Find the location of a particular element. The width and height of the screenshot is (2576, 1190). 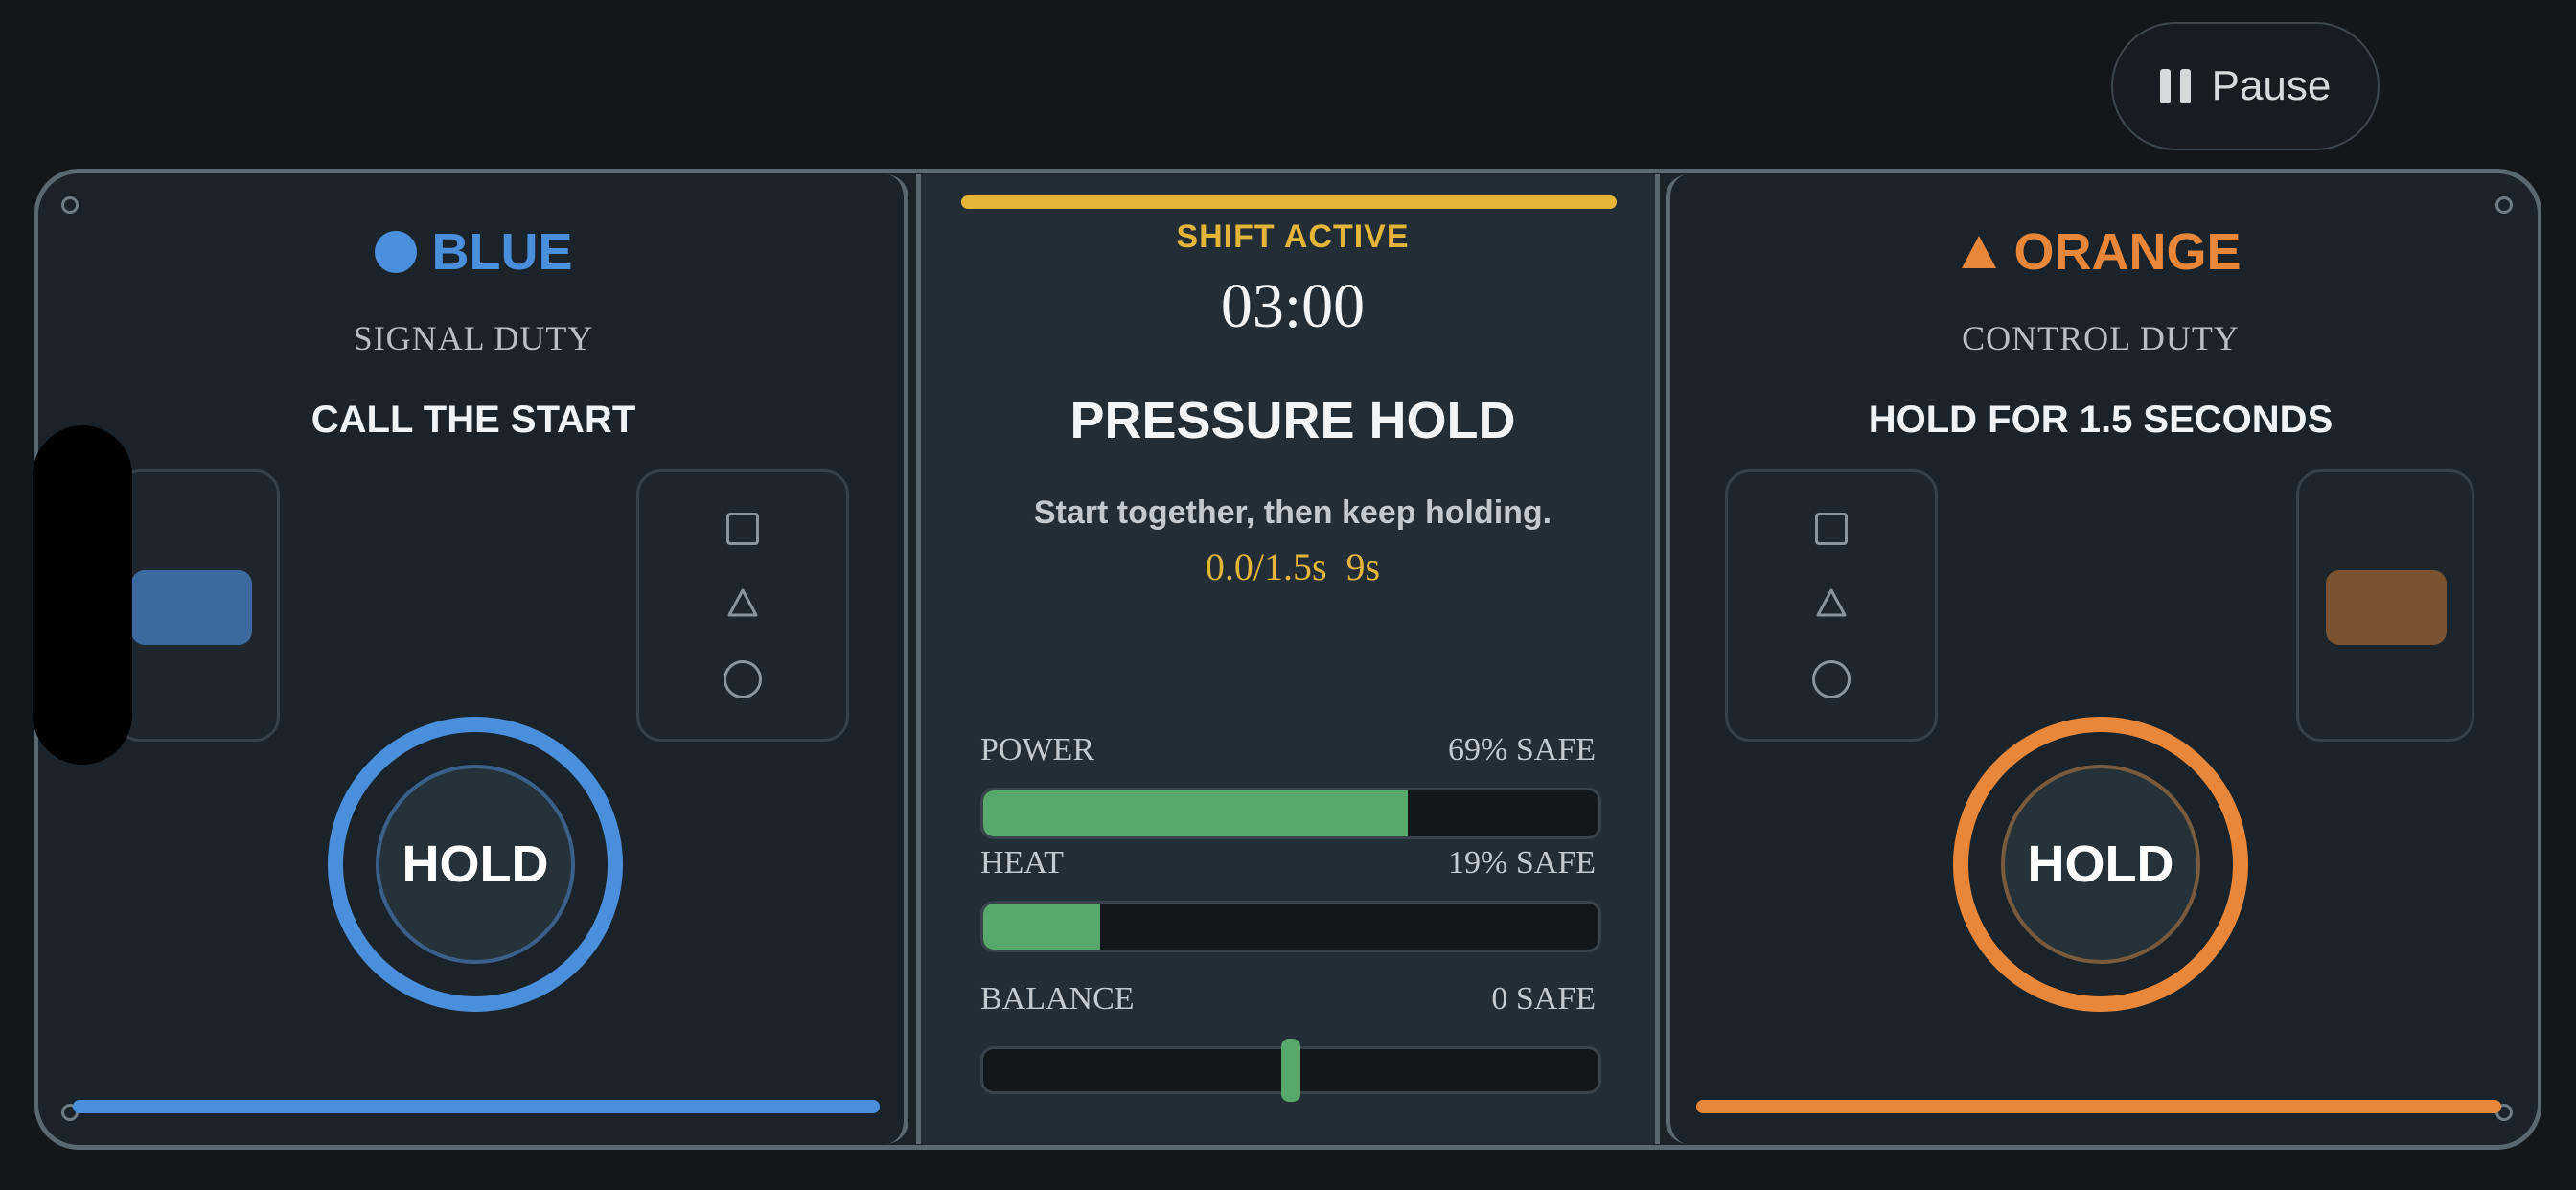

shift-status: SHIFT ACTIVE is located at coordinates (1293, 237).